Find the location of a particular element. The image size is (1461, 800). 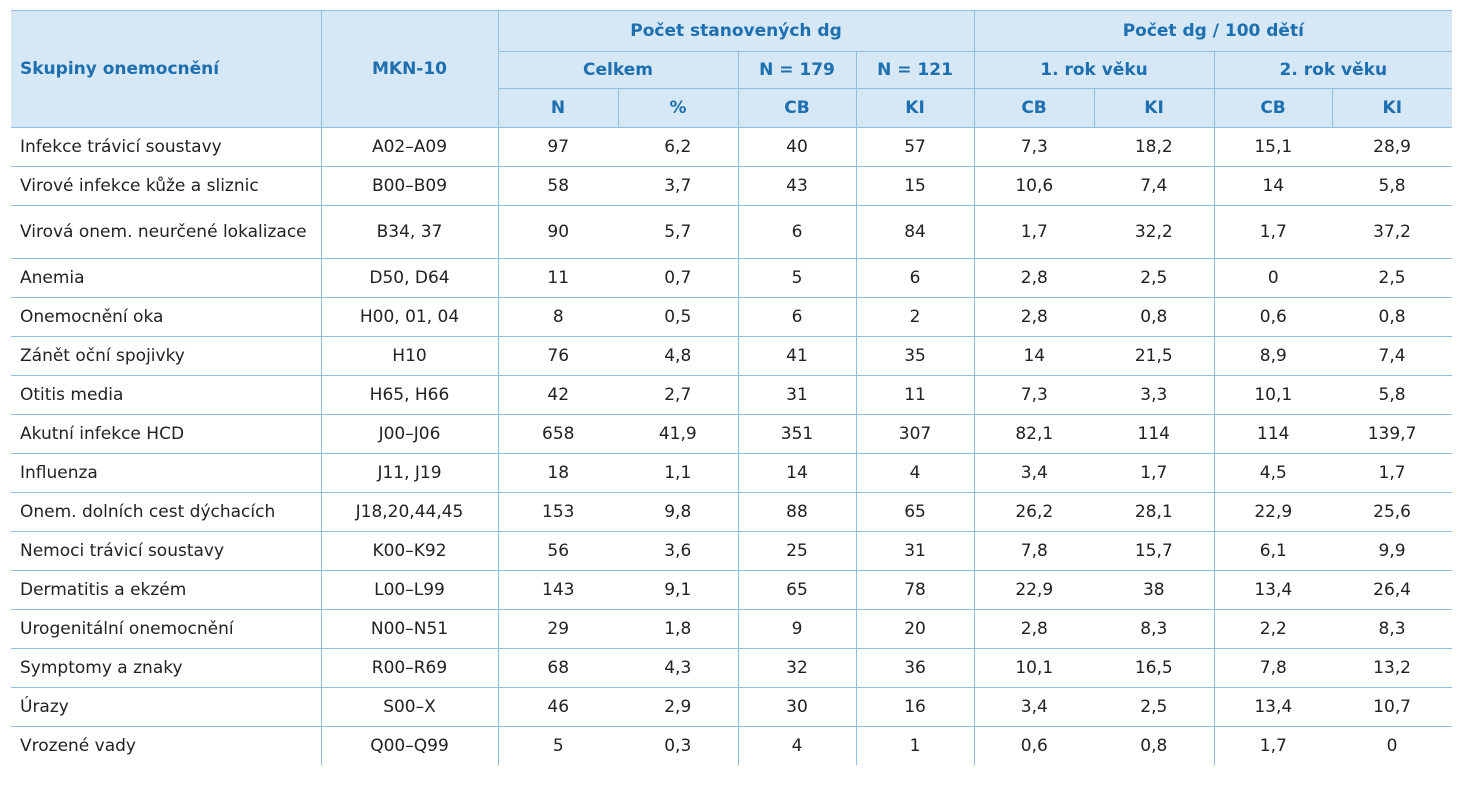

cell-ki1: 8,3 is located at coordinates (1154, 629).